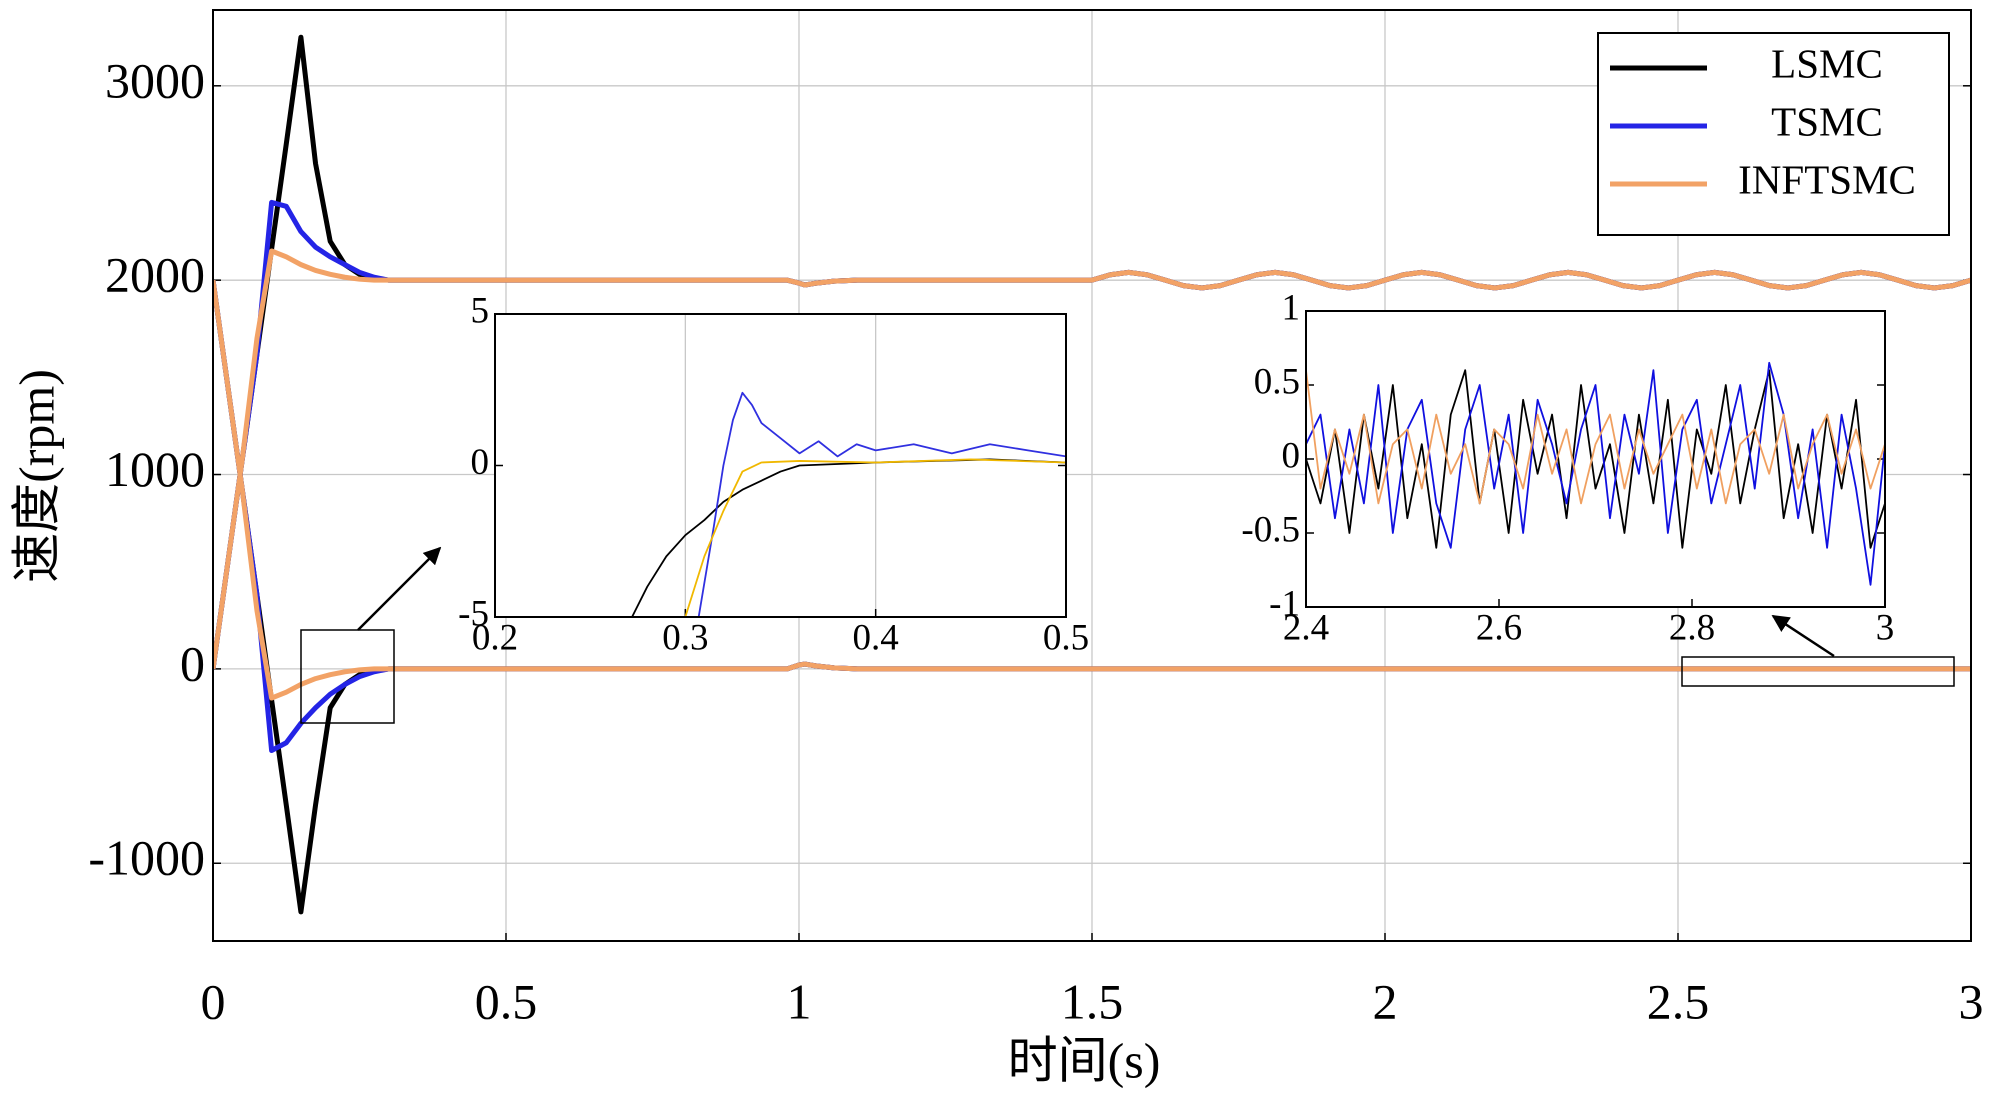 This screenshot has height=1112, width=2000. What do you see at coordinates (480, 310) in the screenshot?
I see `y-tick-label: 5` at bounding box center [480, 310].